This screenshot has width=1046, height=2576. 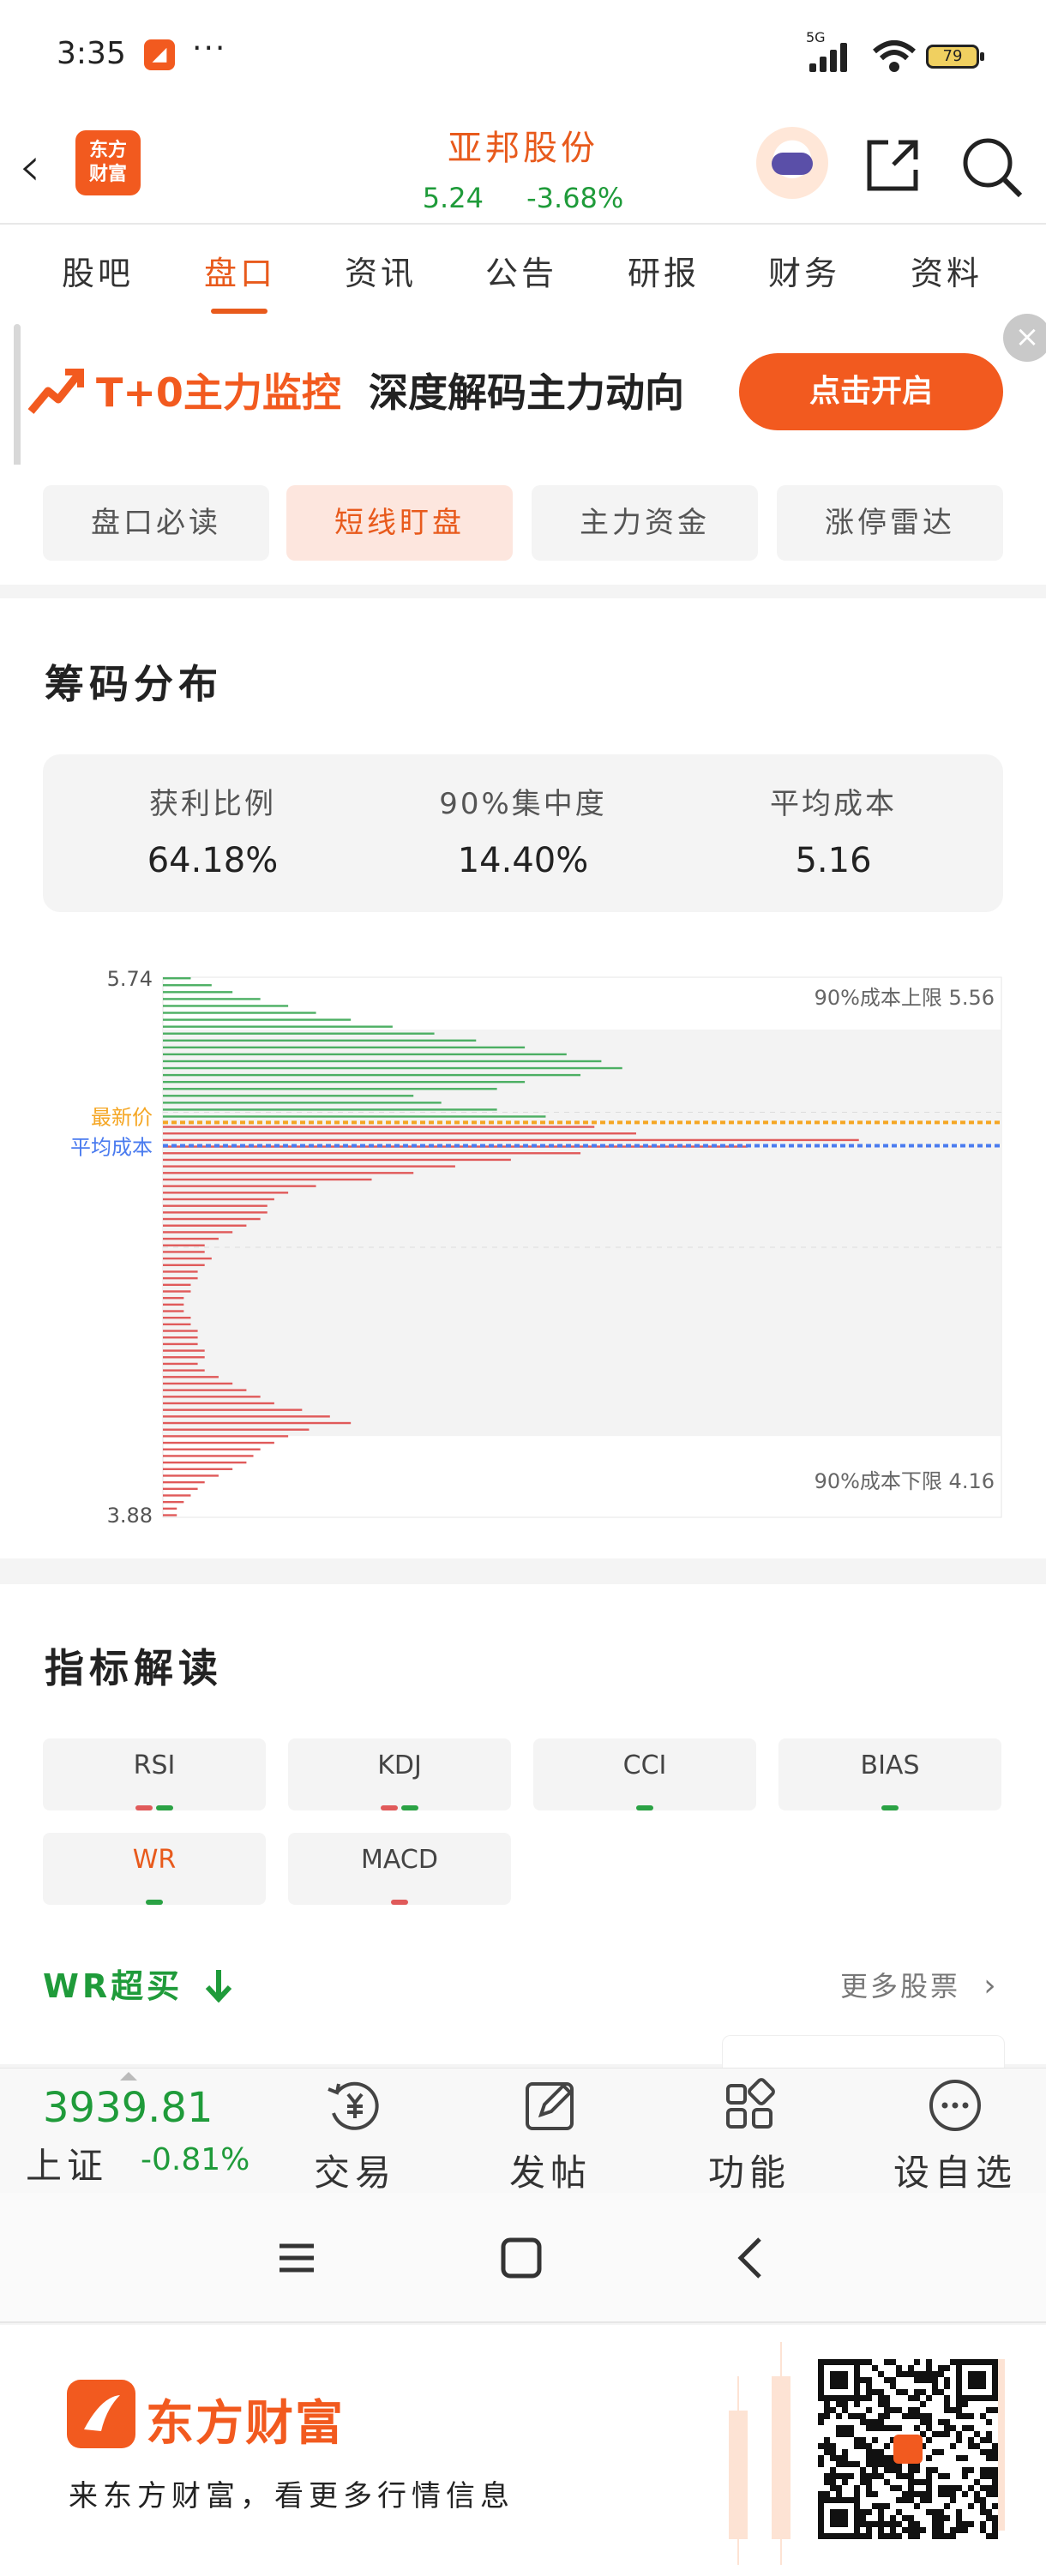 What do you see at coordinates (523, 389) in the screenshot?
I see `promo-banner: T+0主力监控 深度解码主力动向 点击开启 ×` at bounding box center [523, 389].